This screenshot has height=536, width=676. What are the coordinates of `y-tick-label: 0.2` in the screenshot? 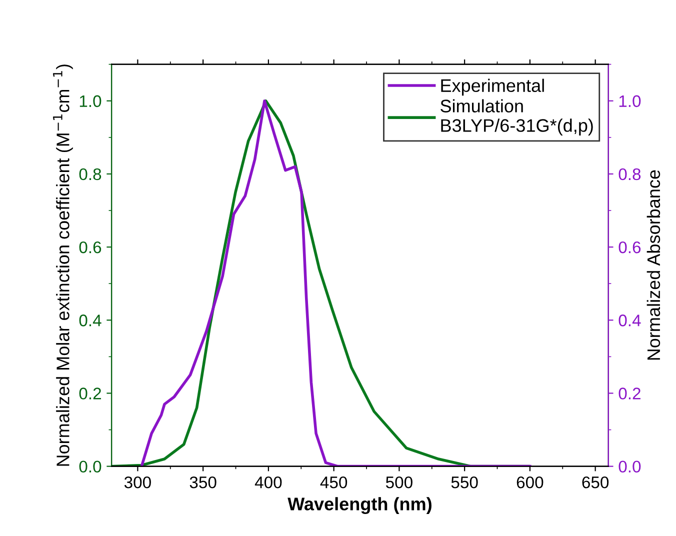 It's located at (90, 394).